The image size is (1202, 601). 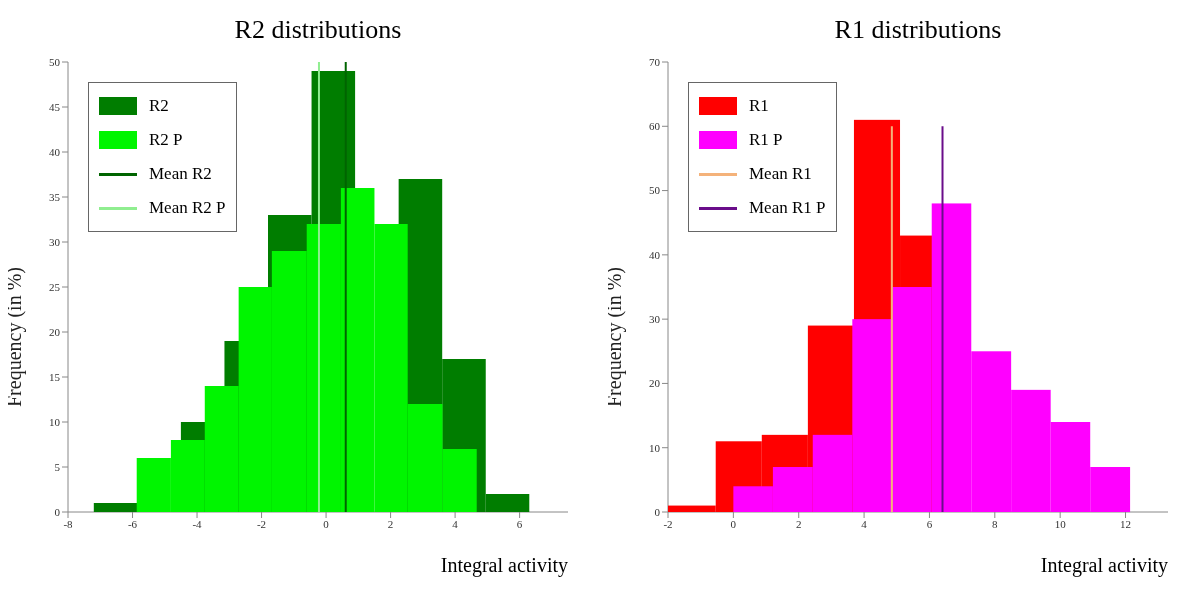 I want to click on y-tick-label: 35, so click(x=55, y=196).